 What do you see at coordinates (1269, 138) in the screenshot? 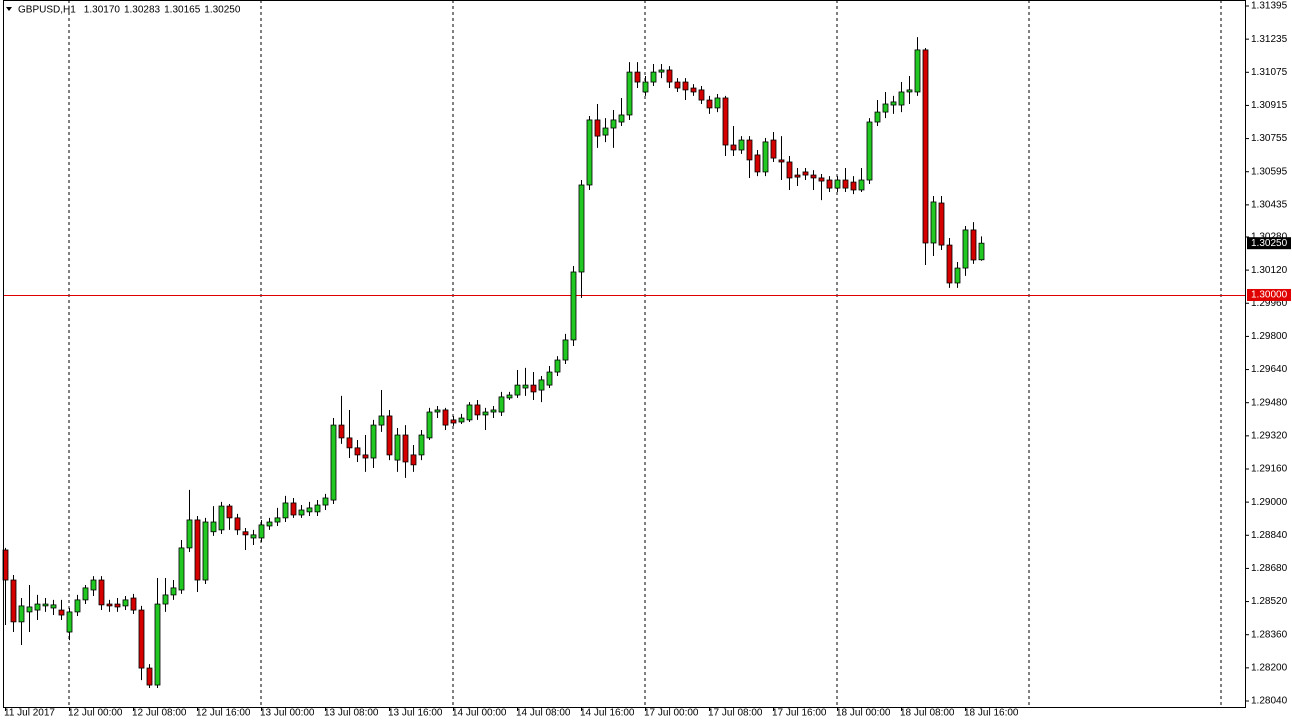
I see `y-tick-label: 1.30755` at bounding box center [1269, 138].